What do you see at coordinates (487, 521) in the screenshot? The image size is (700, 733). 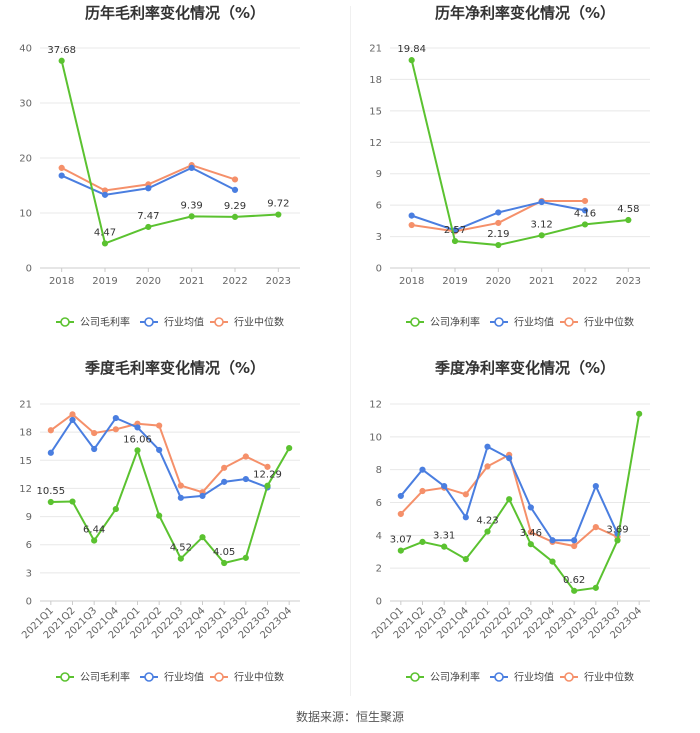 I see `data-label: 4.23` at bounding box center [487, 521].